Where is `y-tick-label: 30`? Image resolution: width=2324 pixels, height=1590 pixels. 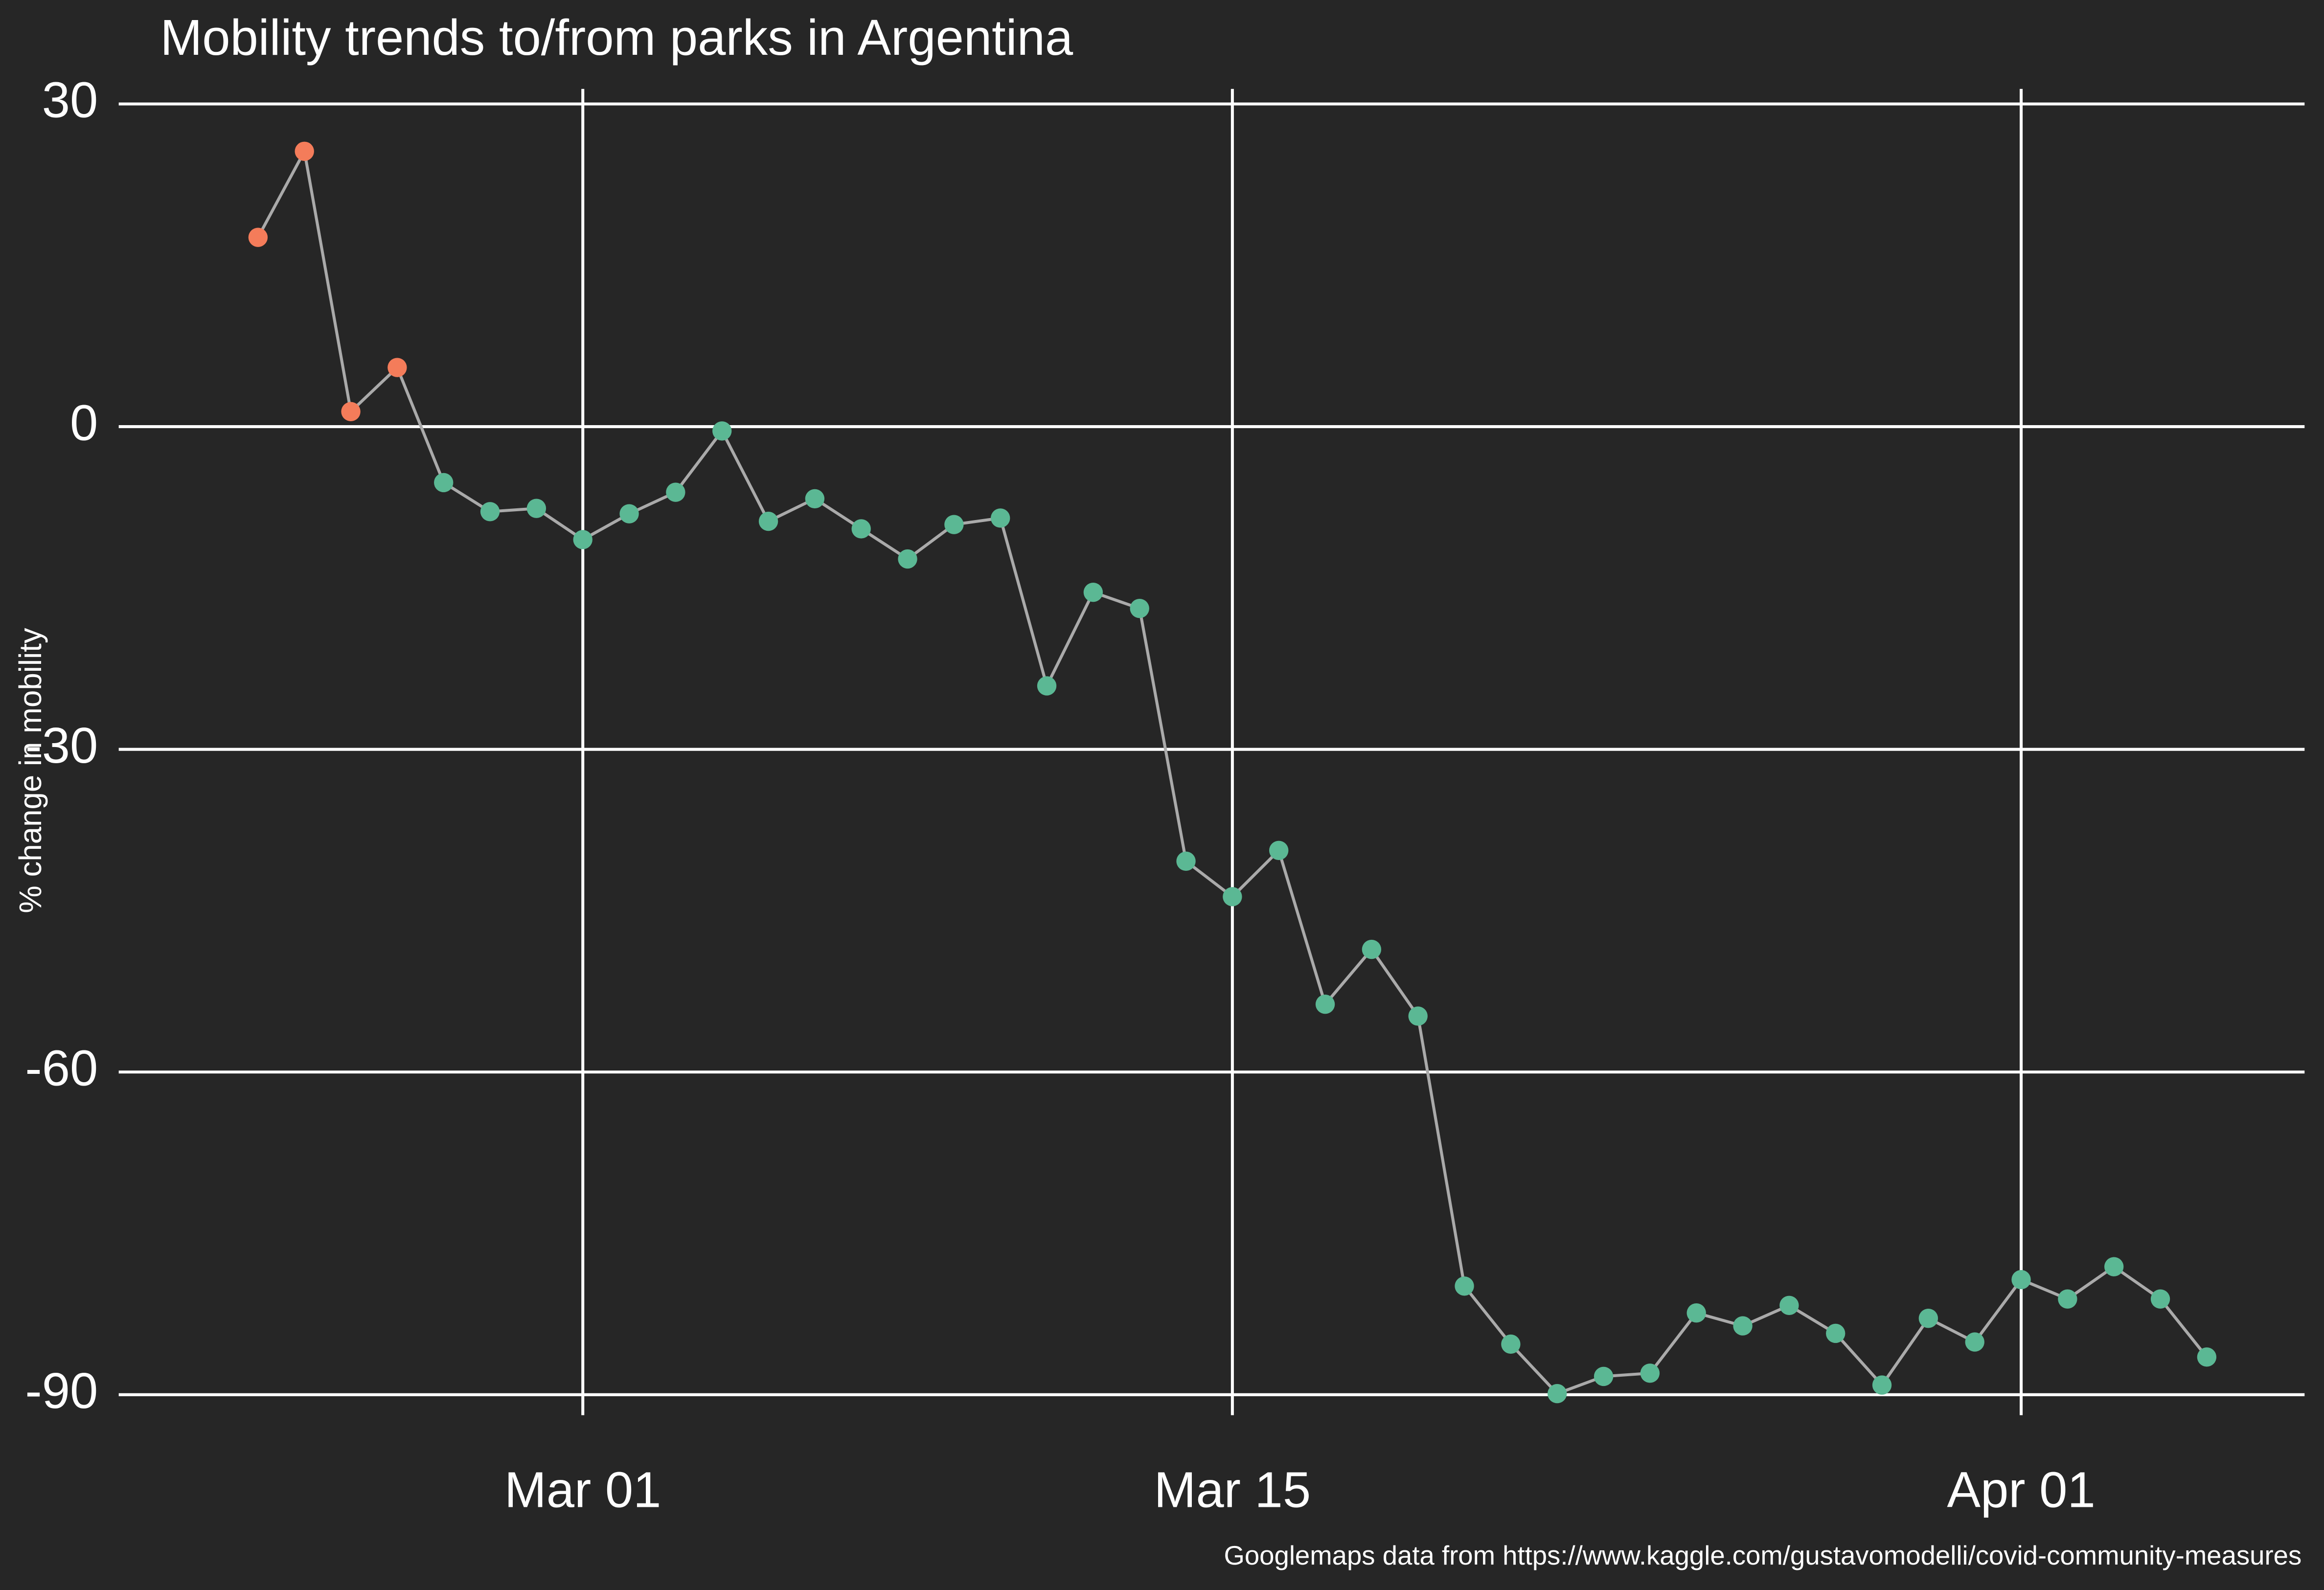 y-tick-label: 30 is located at coordinates (70, 100).